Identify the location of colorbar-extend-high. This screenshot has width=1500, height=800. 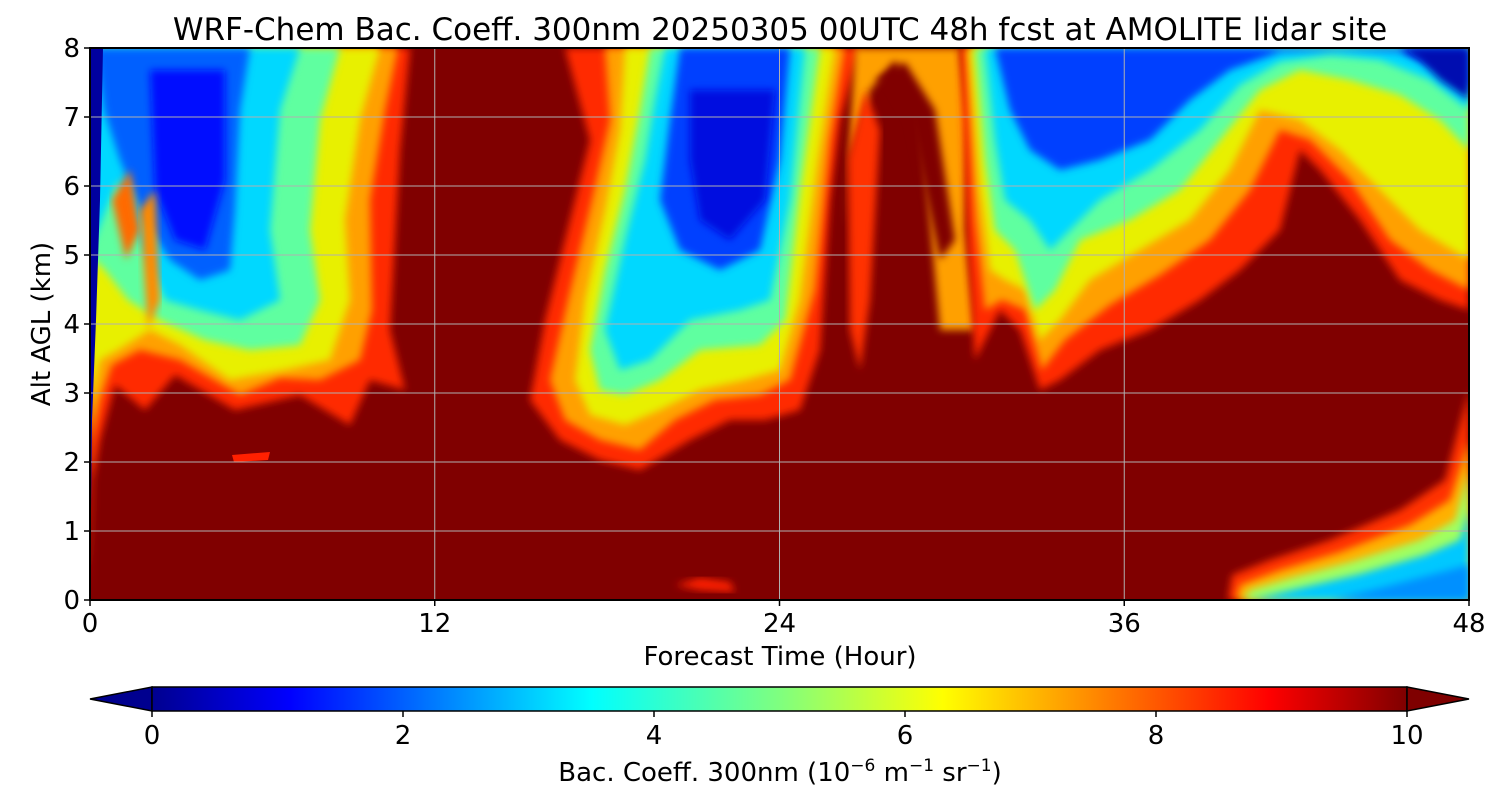
(1438, 699).